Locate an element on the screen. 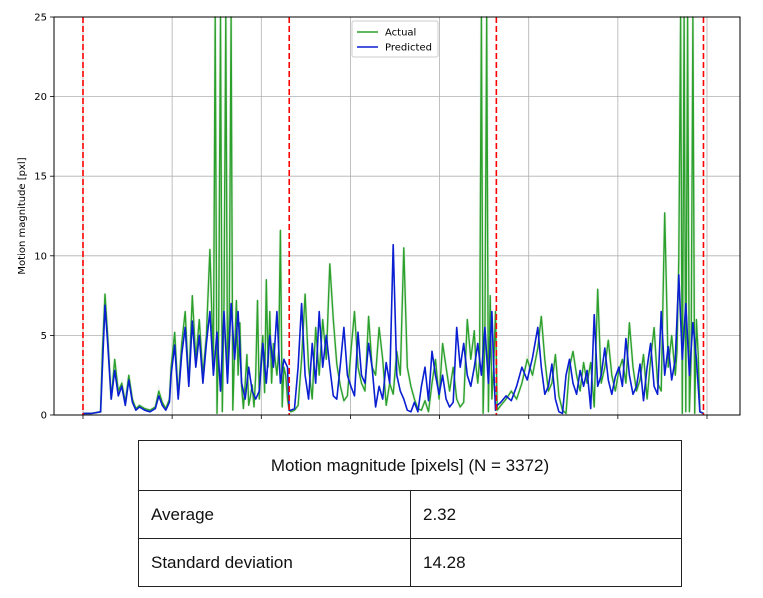 The height and width of the screenshot is (598, 763). table-row: Average 2.32 is located at coordinates (410, 514).